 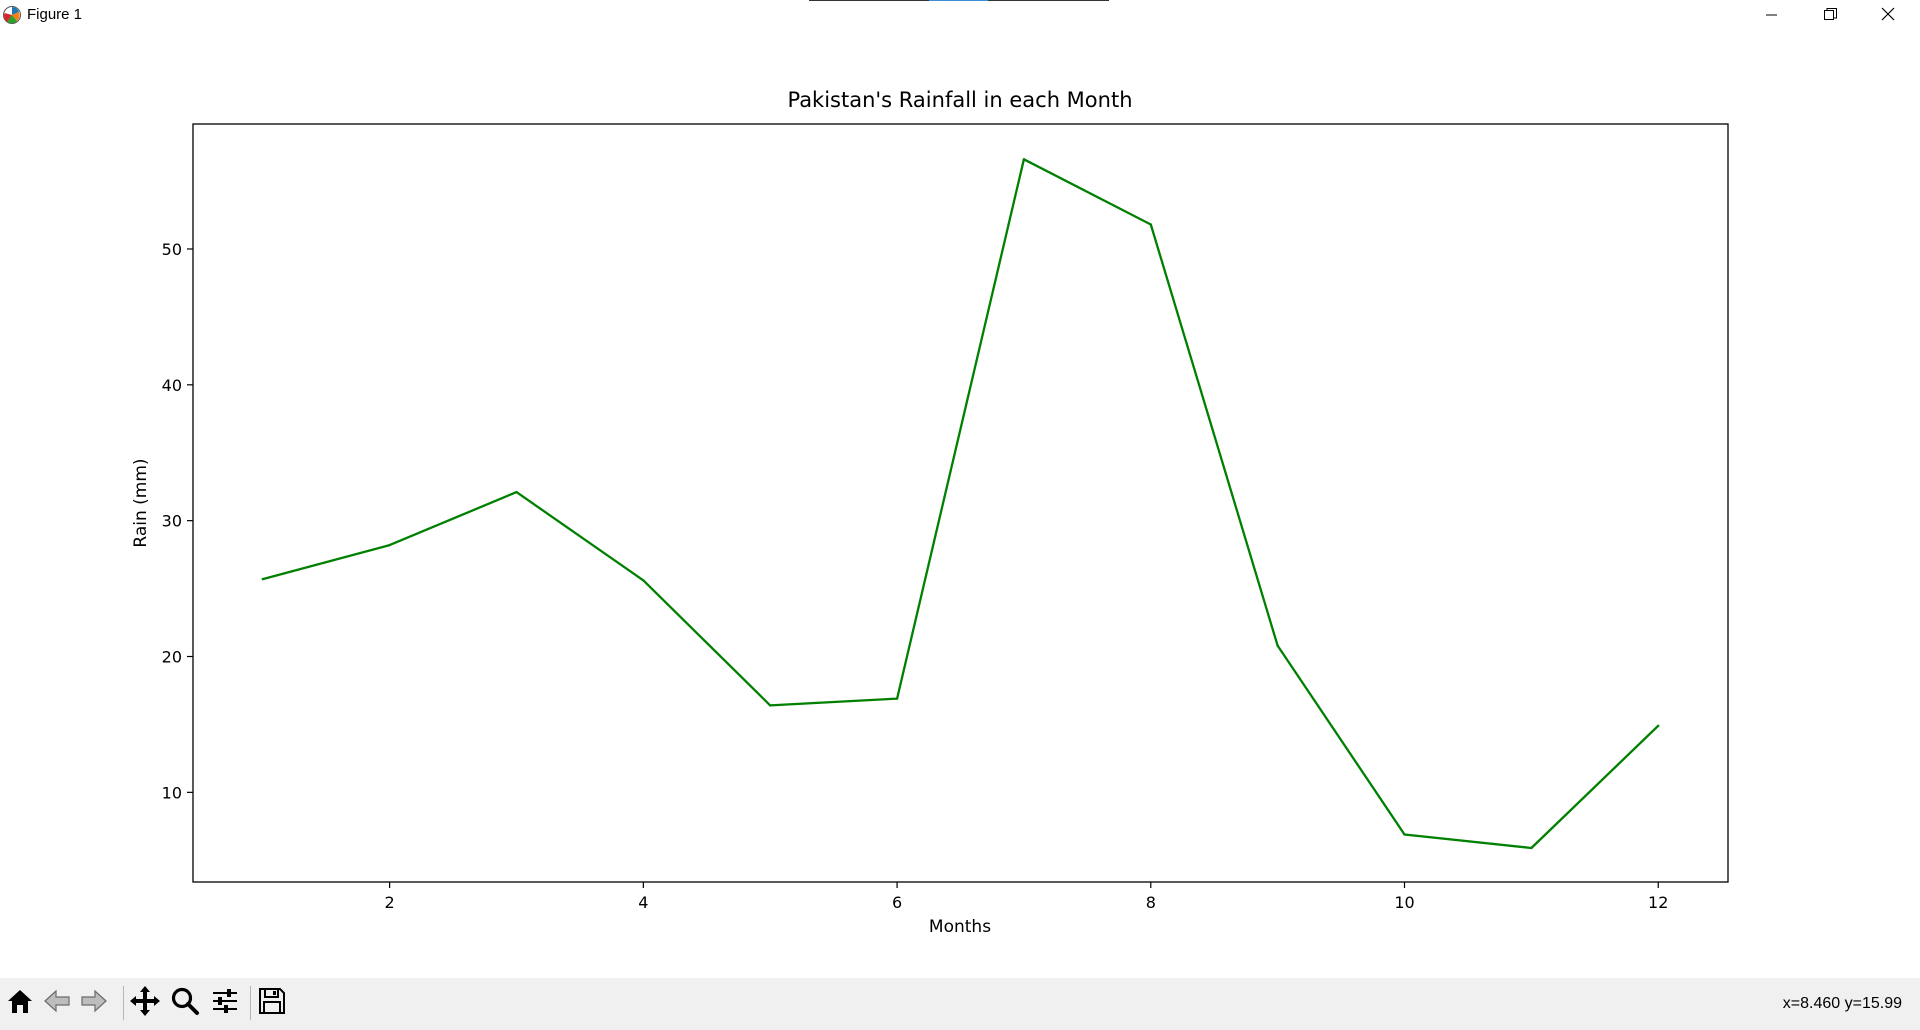 What do you see at coordinates (55, 14) in the screenshot?
I see `window-title: Figure 1` at bounding box center [55, 14].